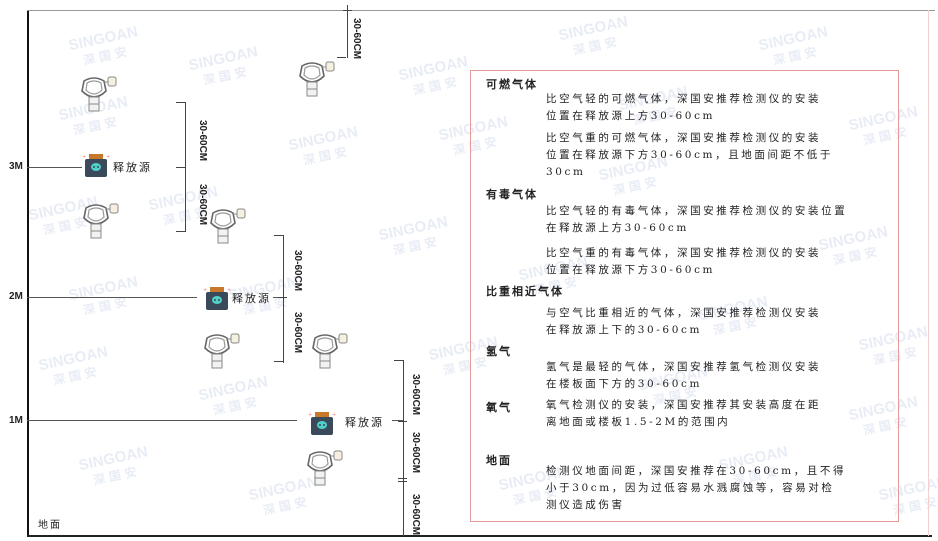 This screenshot has height=541, width=938. What do you see at coordinates (398, 420) in the screenshot?
I see `leader-line` at bounding box center [398, 420].